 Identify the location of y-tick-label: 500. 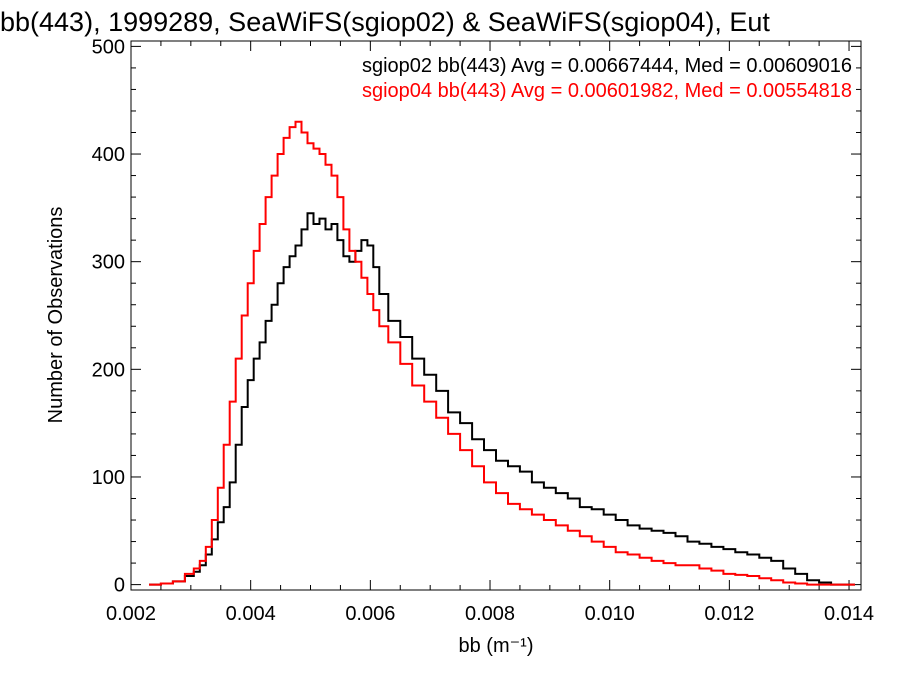
(108, 47).